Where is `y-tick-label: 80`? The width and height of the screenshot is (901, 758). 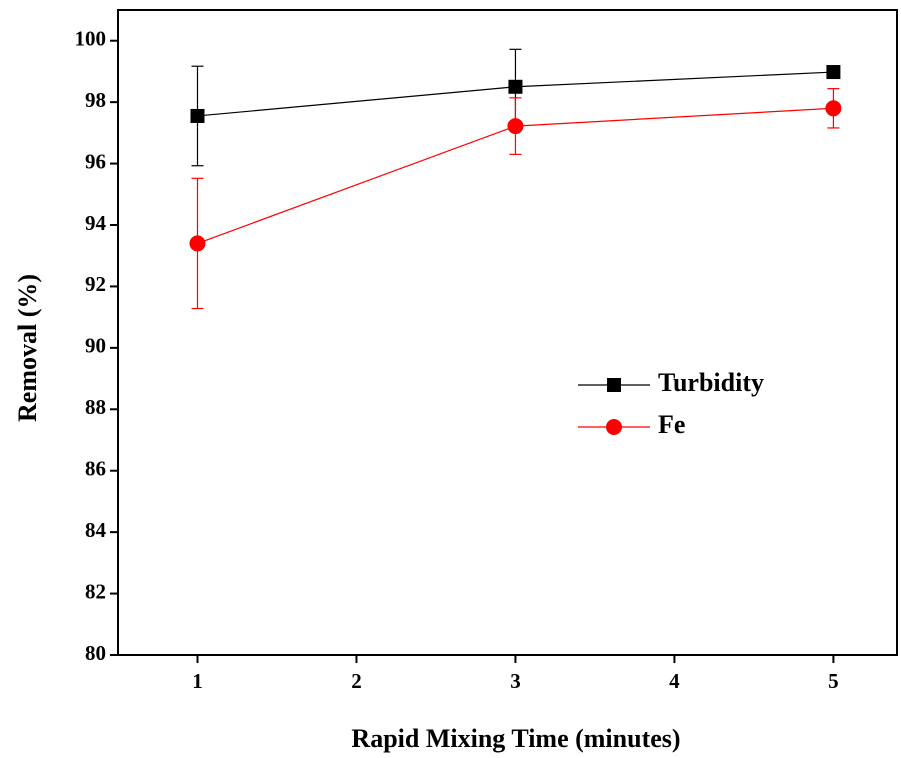
y-tick-label: 80 is located at coordinates (95, 653).